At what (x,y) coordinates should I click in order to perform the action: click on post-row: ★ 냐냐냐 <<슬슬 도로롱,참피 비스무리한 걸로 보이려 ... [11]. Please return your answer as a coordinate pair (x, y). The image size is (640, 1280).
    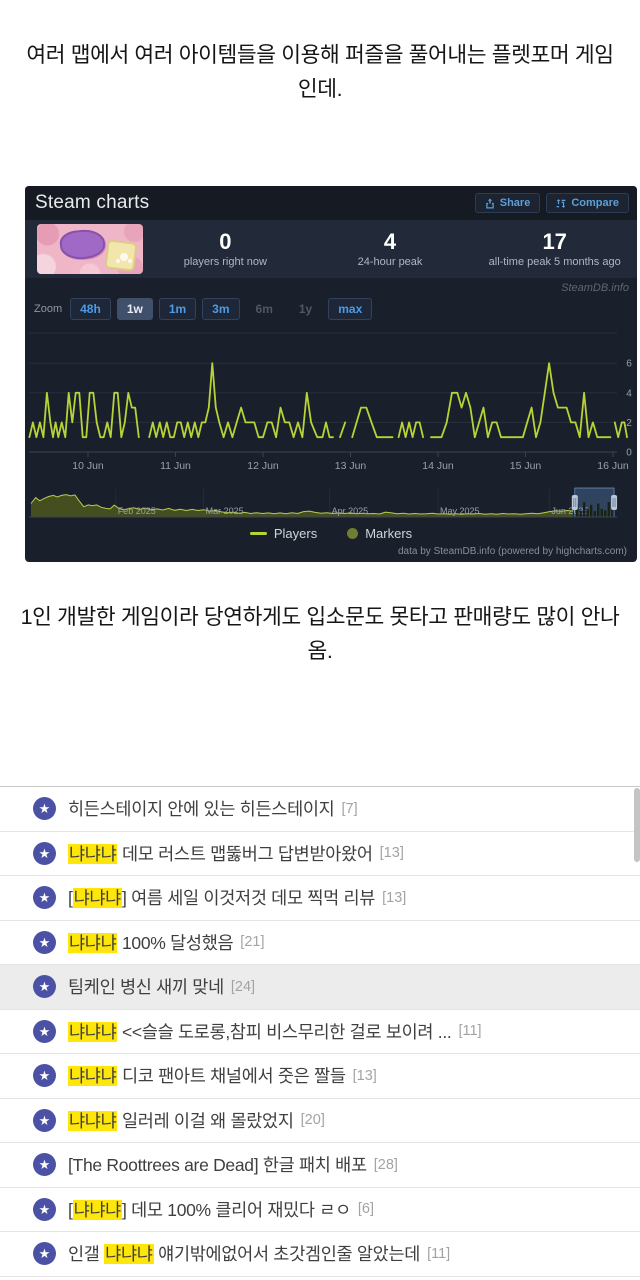
    Looking at the image, I should click on (320, 1031).